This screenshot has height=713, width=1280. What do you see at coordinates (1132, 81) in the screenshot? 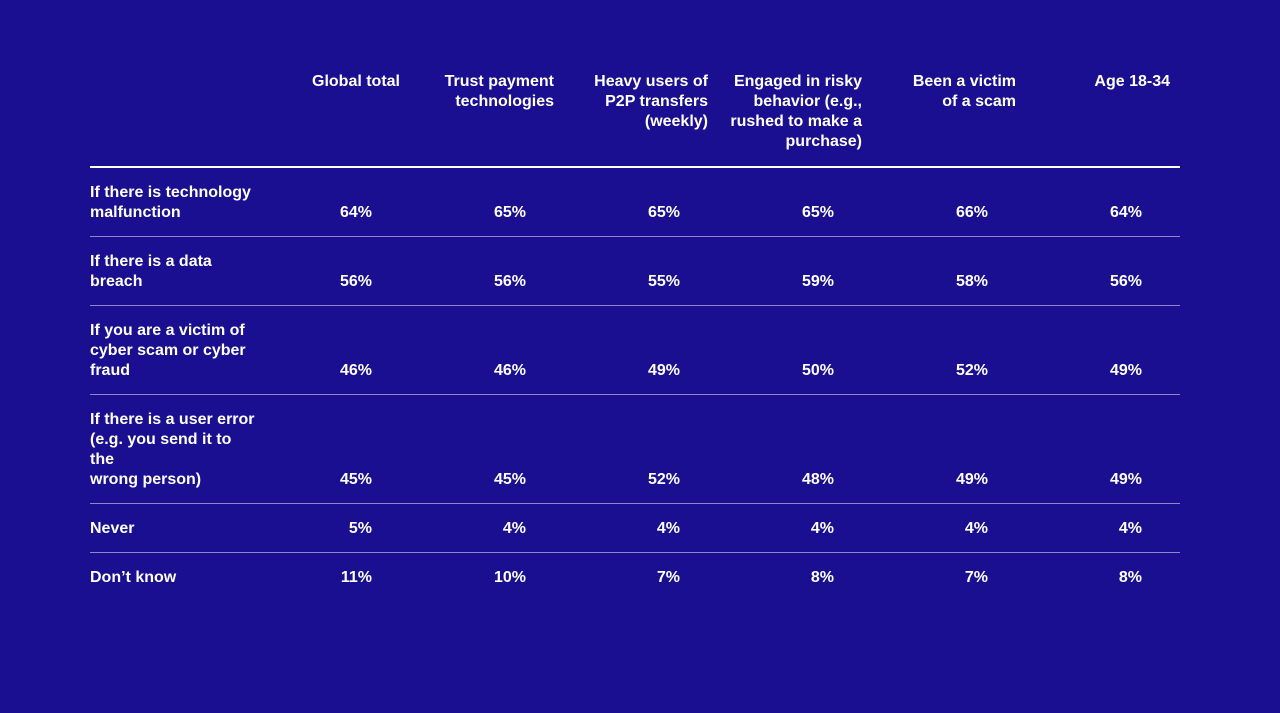
I see `column-header-age-18-34: Age 18-34` at bounding box center [1132, 81].